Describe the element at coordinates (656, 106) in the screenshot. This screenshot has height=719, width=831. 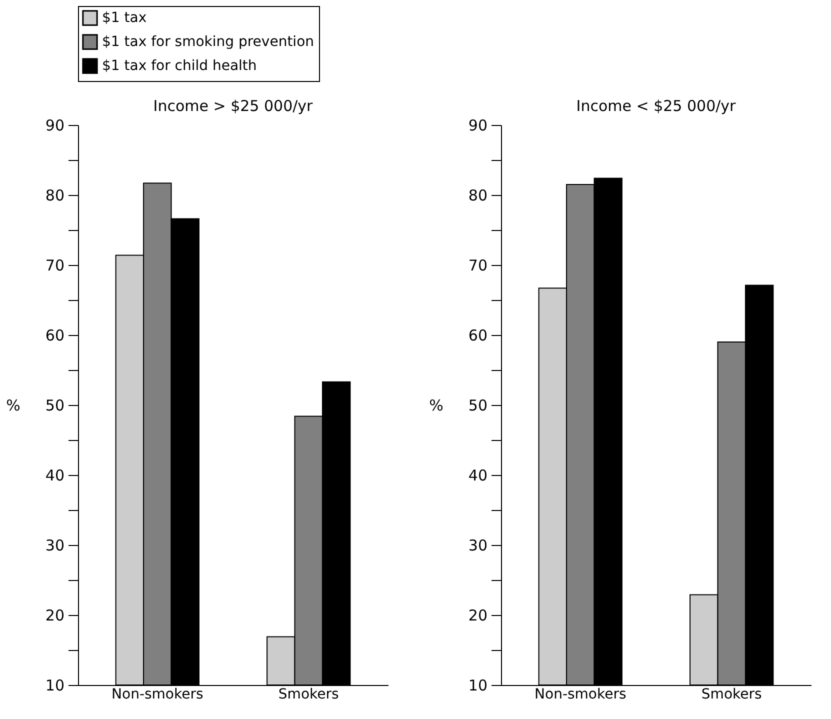
I see `chart-title: Income < $25 000/yr` at that location.